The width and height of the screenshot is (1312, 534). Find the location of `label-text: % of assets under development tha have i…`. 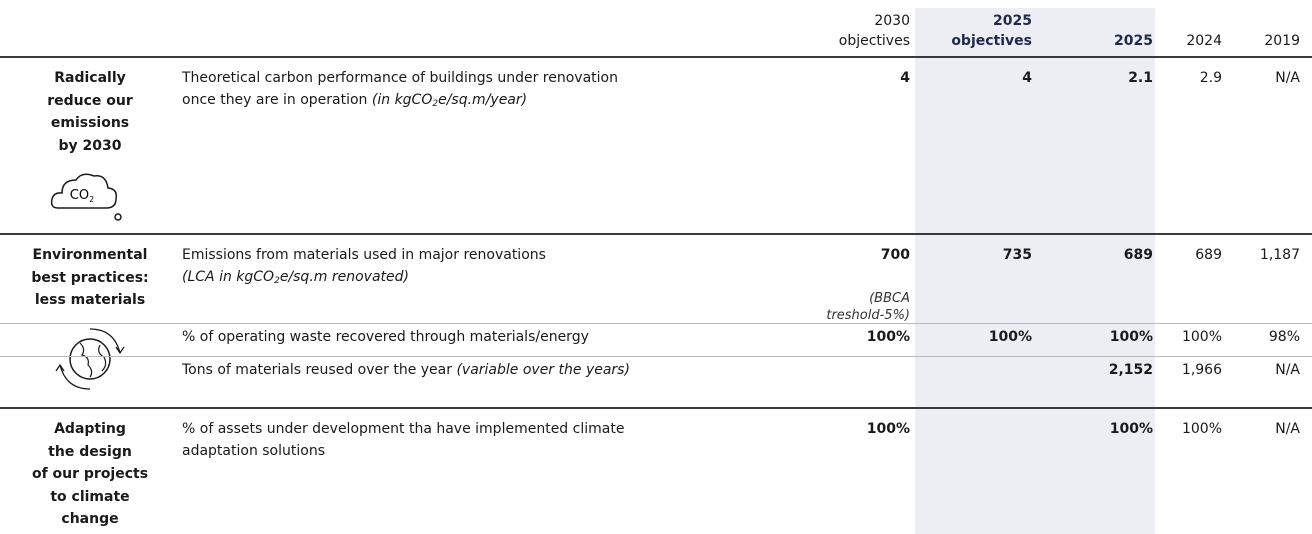

label-text: % of assets under development tha have i… is located at coordinates (403, 429).